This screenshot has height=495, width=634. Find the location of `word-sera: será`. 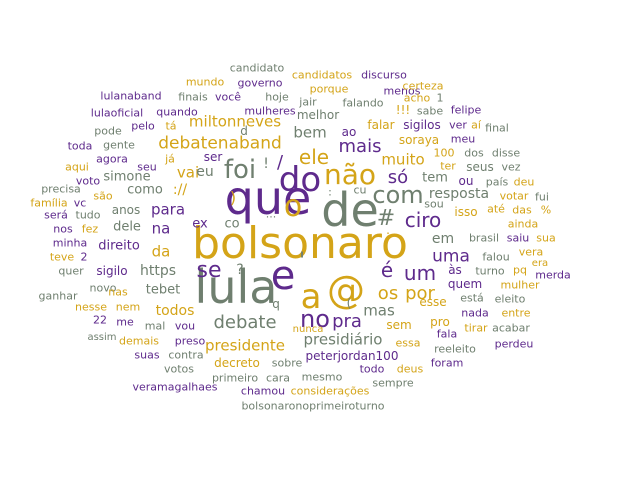

word-sera: será is located at coordinates (56, 215).